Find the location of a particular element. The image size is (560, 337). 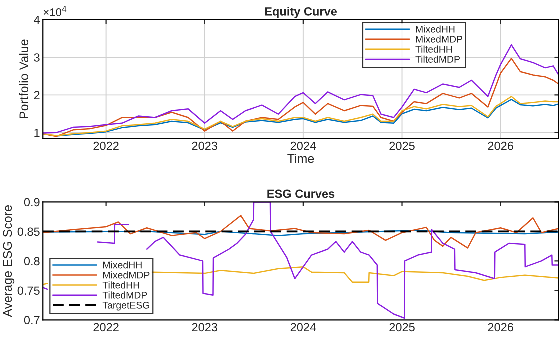

y-tick-label: 0.8 is located at coordinates (32, 261).